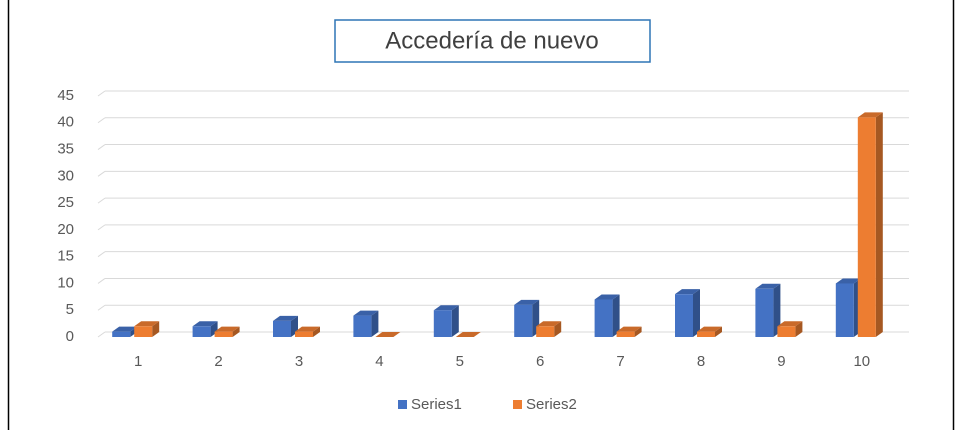  Describe the element at coordinates (65, 282) in the screenshot. I see `y-tick-label: 10` at that location.